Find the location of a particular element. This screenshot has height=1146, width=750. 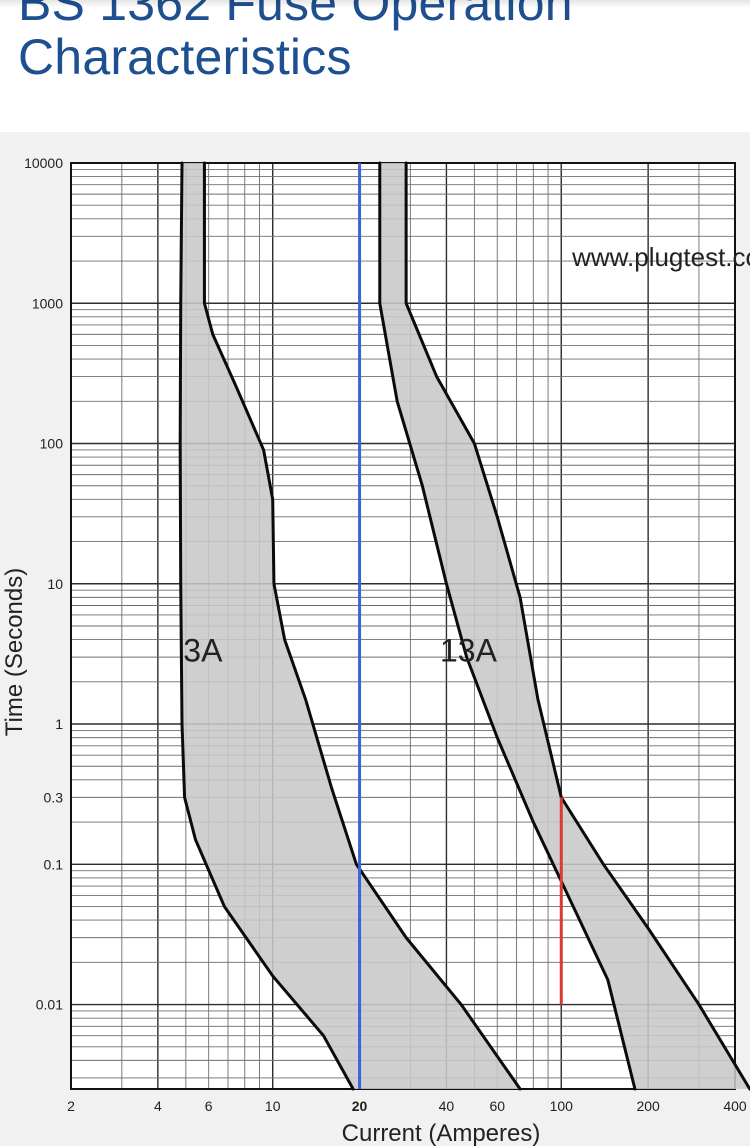

x-tick-label: 2 is located at coordinates (71, 1106).